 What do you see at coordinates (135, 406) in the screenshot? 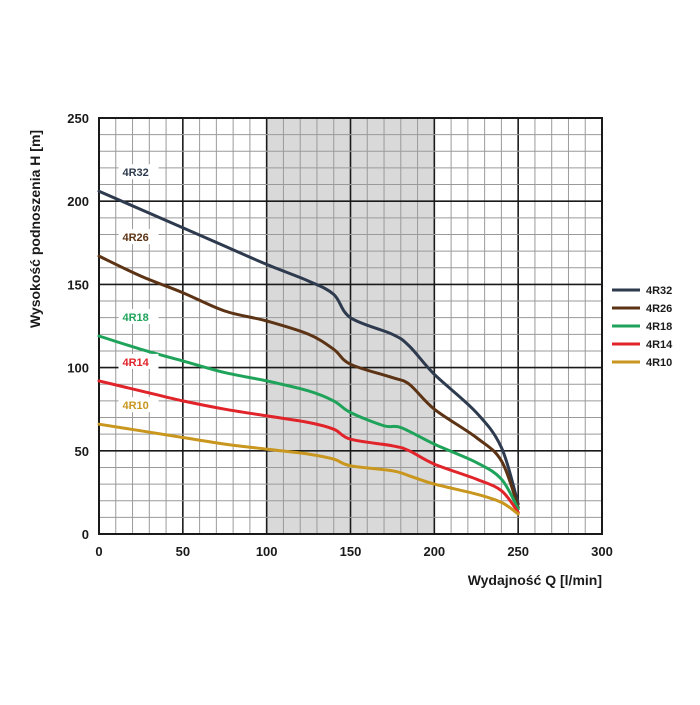
I see `curve-label-4r10: 4R10` at bounding box center [135, 406].